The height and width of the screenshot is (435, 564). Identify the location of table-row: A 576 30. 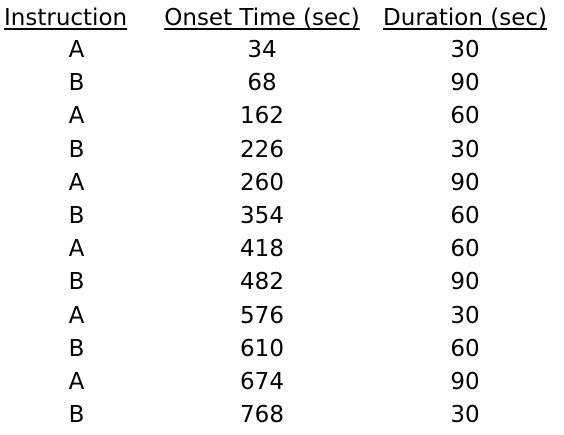
(279, 316).